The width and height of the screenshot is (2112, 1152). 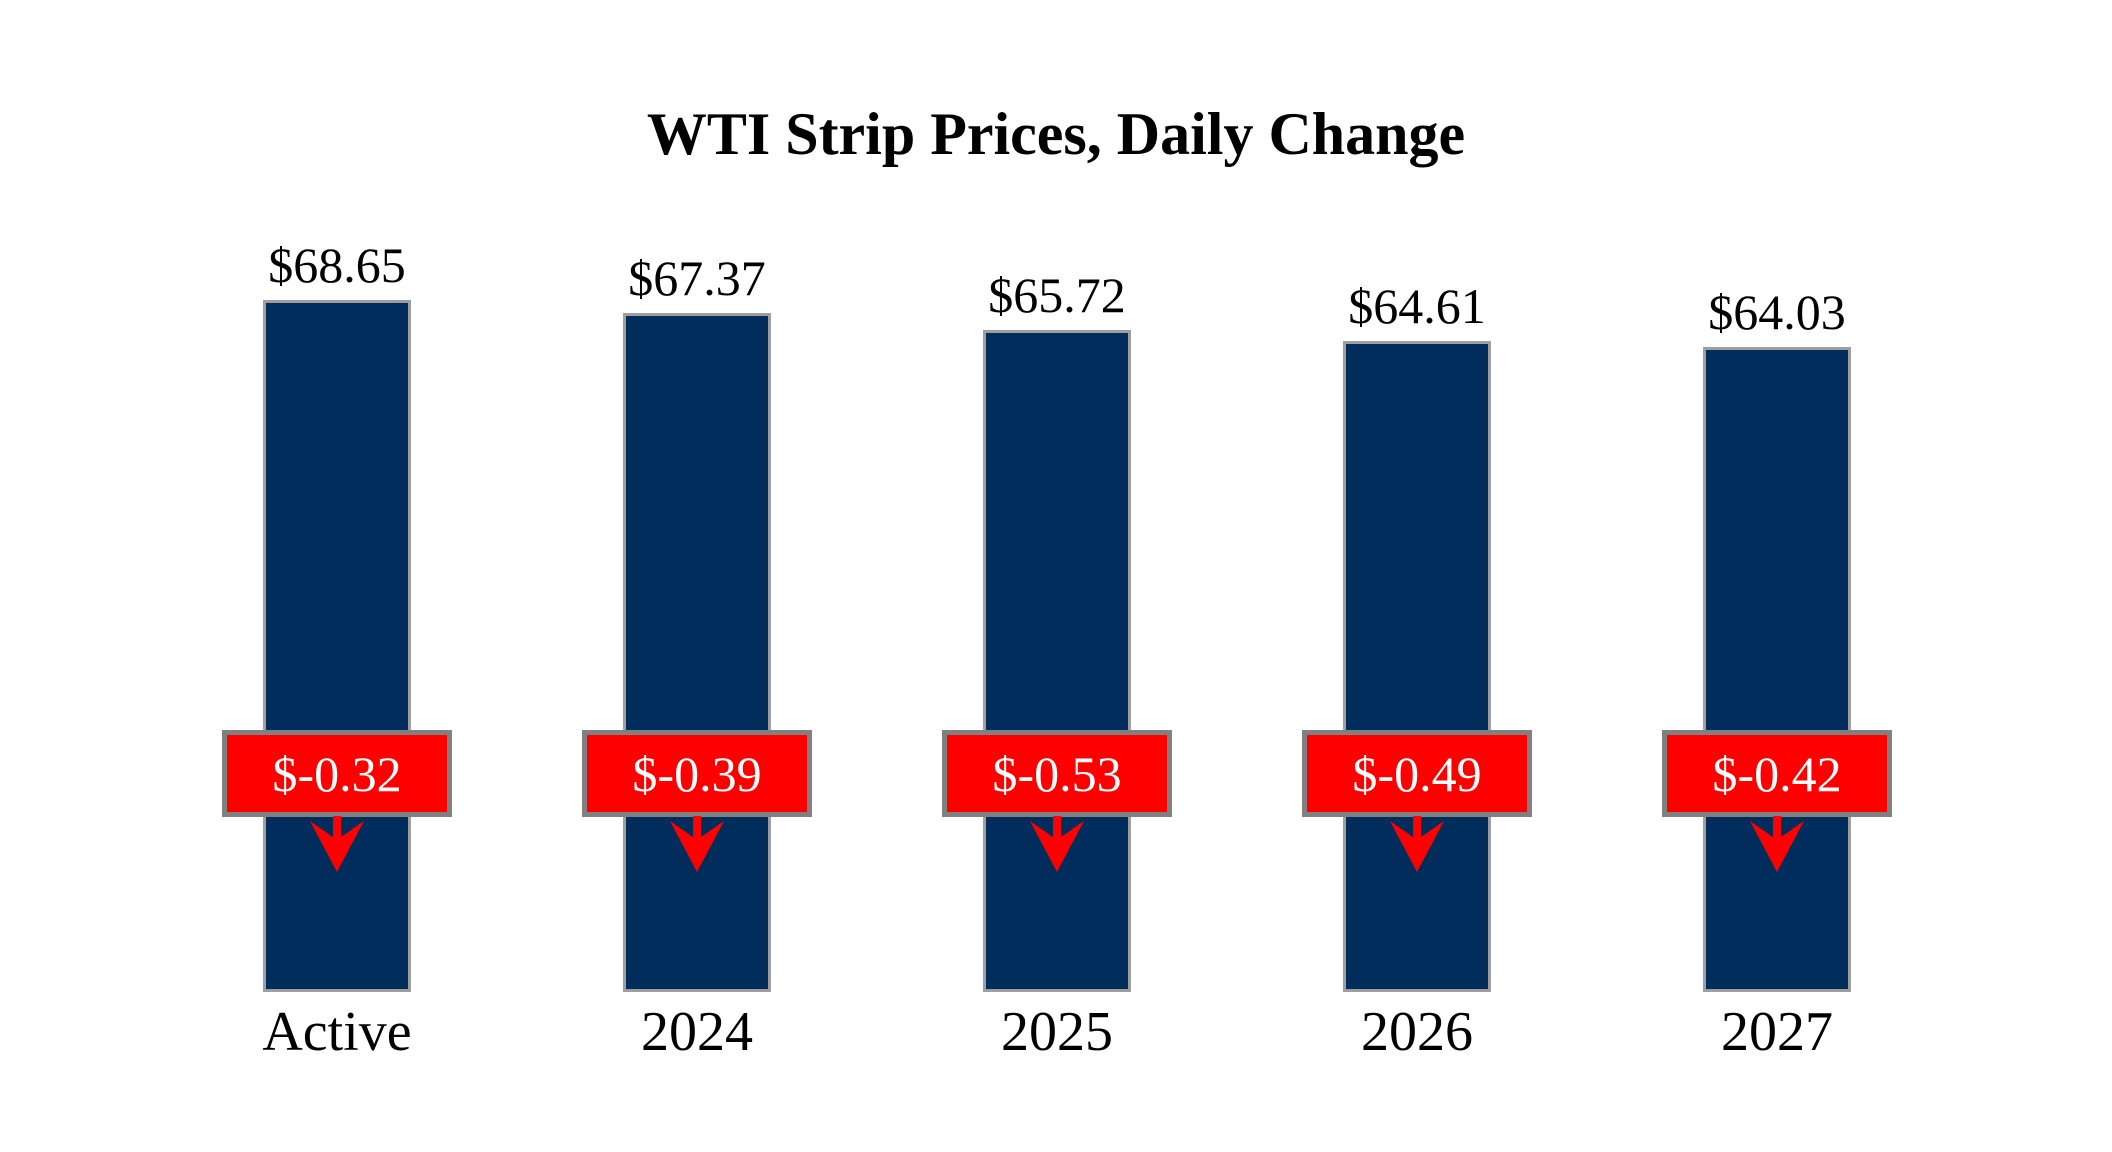 I want to click on daily-change-box: $-0.42, so click(x=1777, y=773).